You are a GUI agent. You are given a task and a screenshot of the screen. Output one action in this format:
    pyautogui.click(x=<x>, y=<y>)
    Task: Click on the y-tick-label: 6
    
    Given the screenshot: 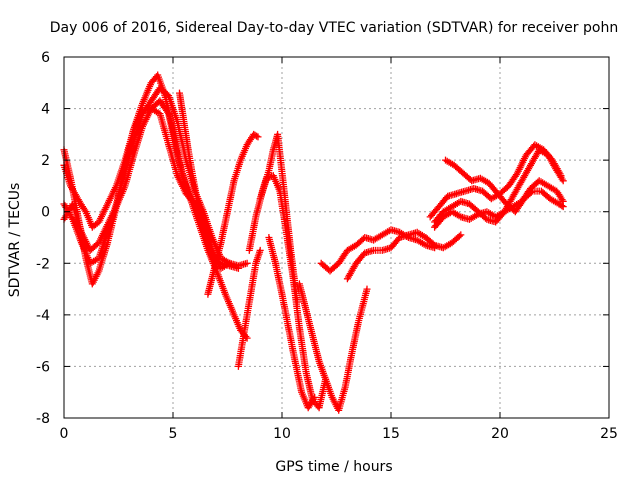 What is the action you would take?
    pyautogui.click(x=45, y=58)
    